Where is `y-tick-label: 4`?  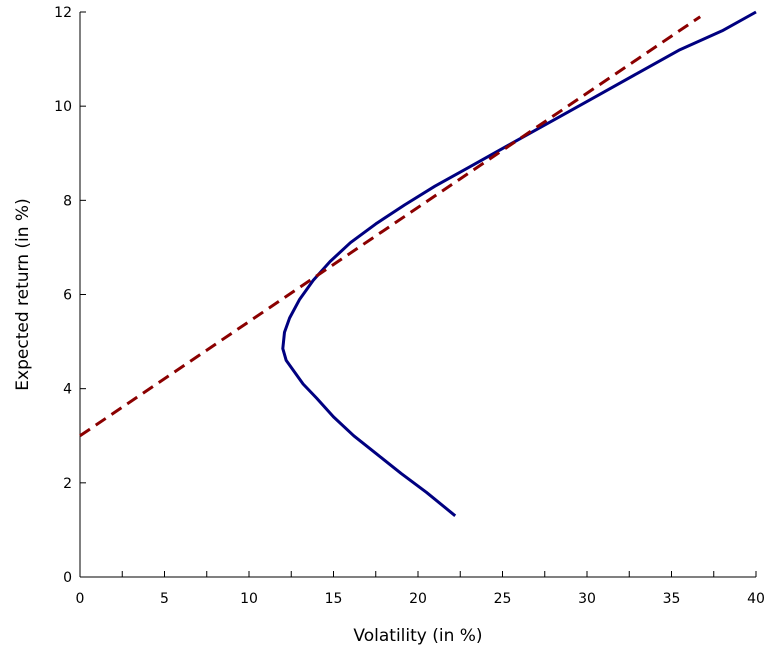 y-tick-label: 4 is located at coordinates (67, 390).